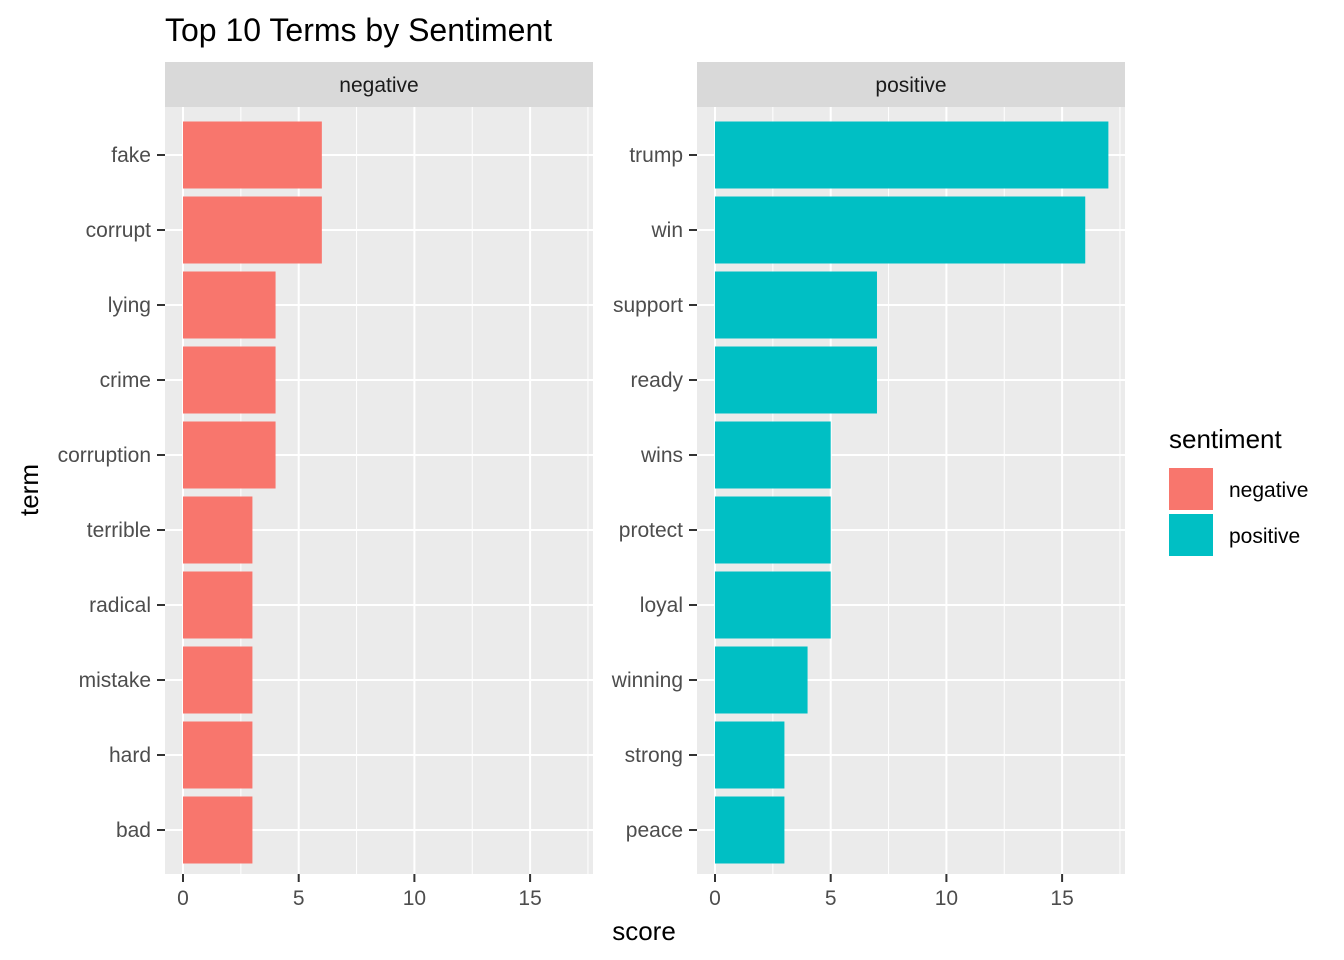 Image resolution: width=1344 pixels, height=960 pixels. I want to click on y-tick-label: win, so click(666, 230).